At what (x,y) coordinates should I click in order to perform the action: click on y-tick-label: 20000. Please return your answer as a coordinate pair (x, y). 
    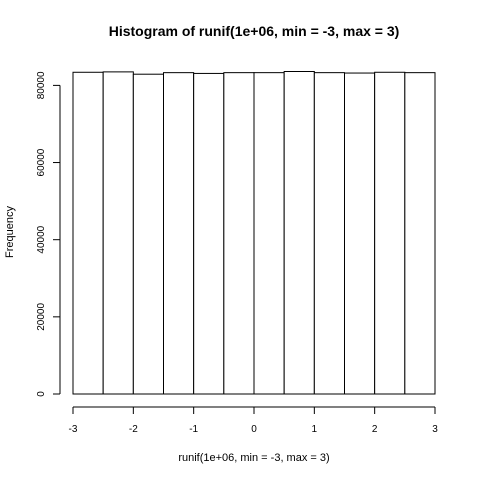
    Looking at the image, I should click on (41, 317).